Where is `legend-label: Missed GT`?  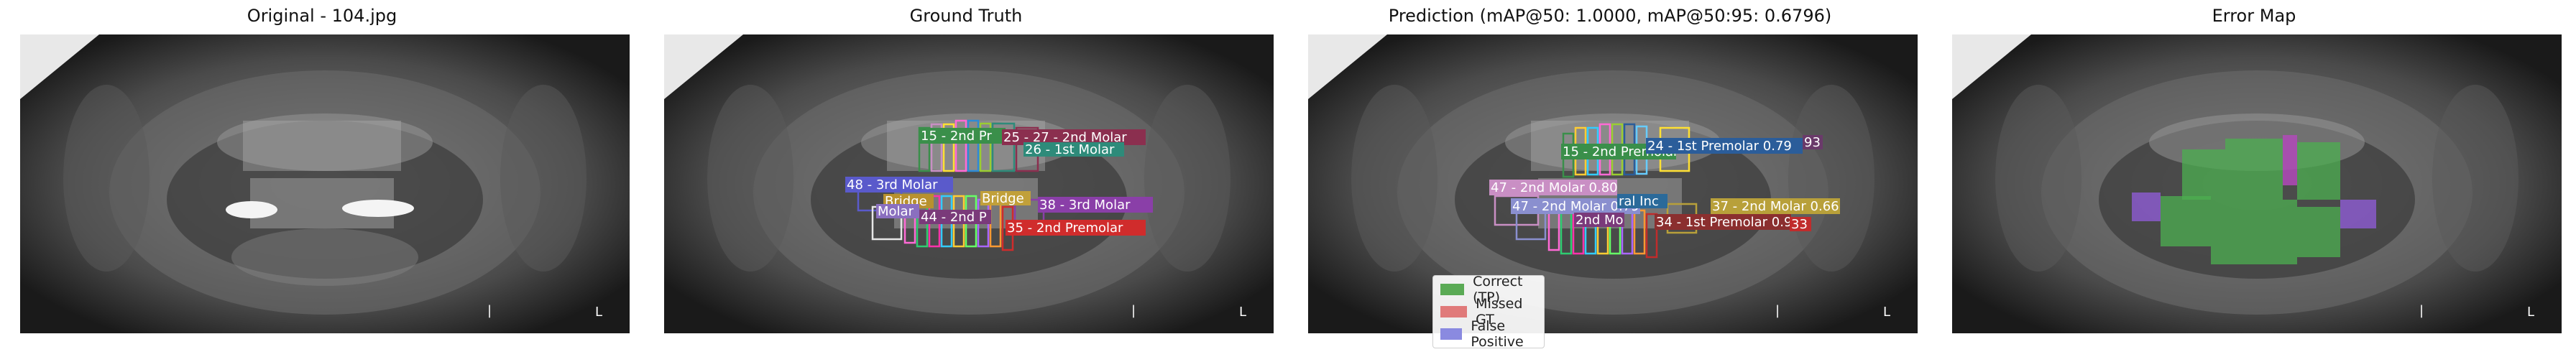 legend-label: Missed GT is located at coordinates (1499, 312).